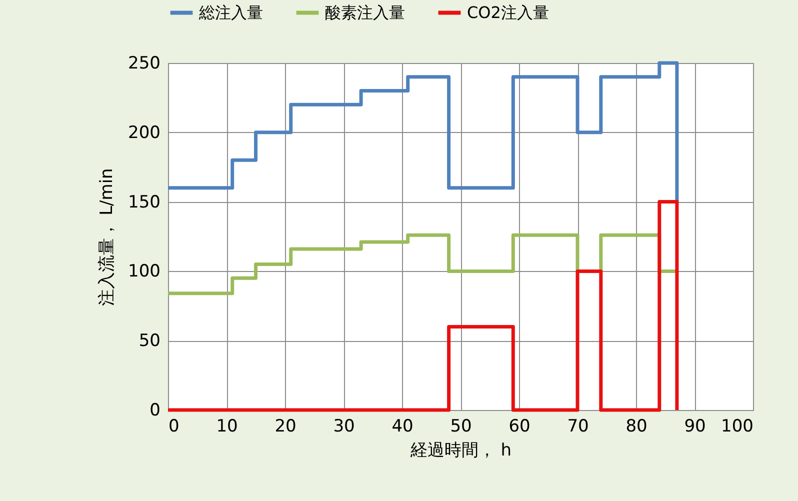 This screenshot has height=501, width=798. What do you see at coordinates (174, 426) in the screenshot?
I see `x-tick-label: 0` at bounding box center [174, 426].